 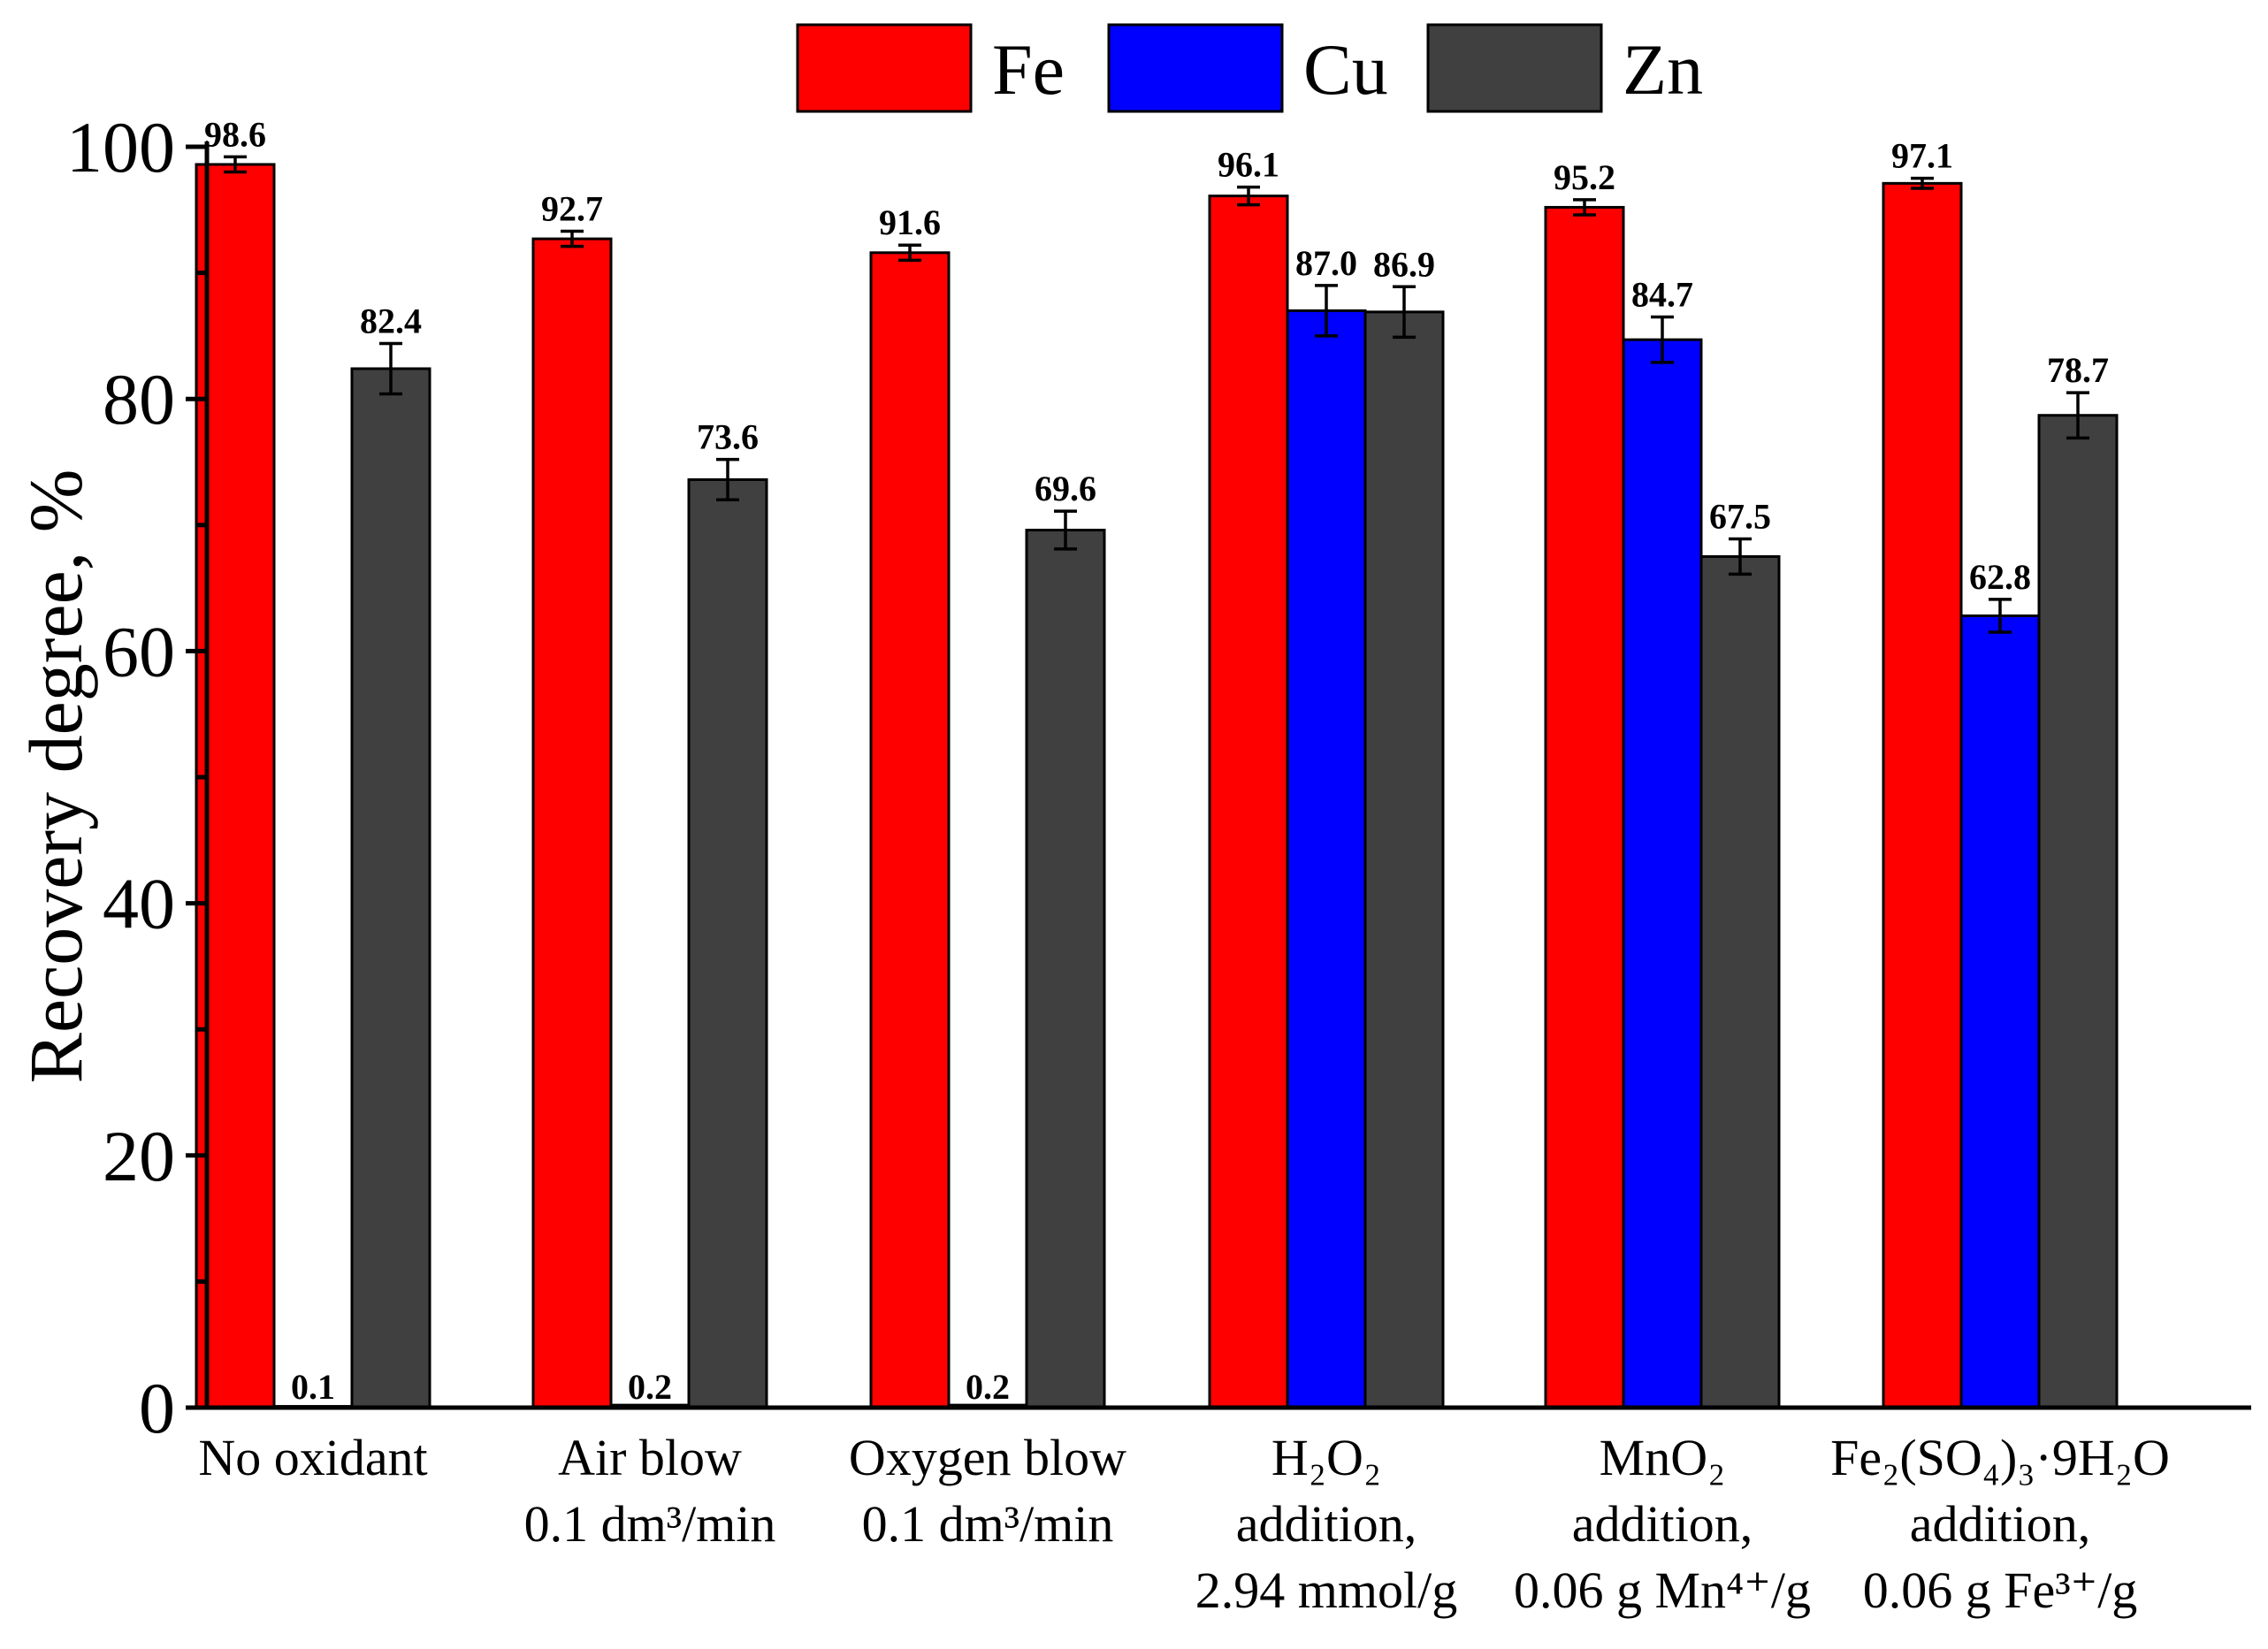 I want to click on y-tick-label: 60, so click(x=139, y=651).